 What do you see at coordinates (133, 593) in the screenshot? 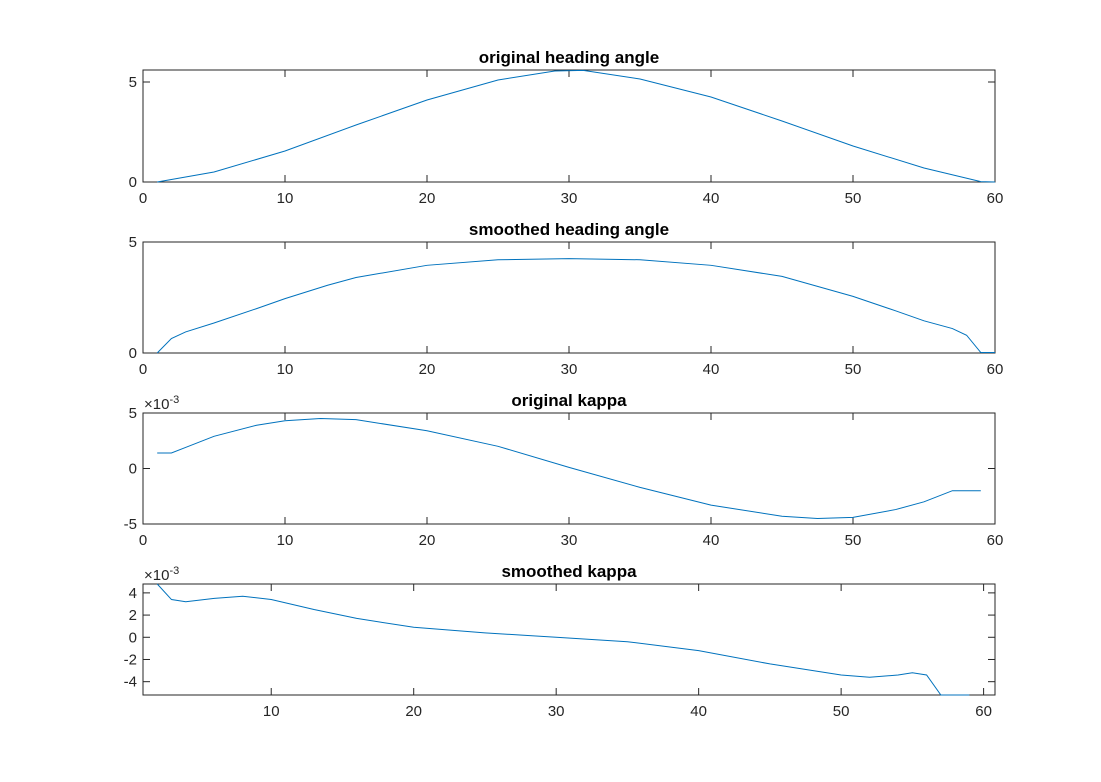
I see `y-tick-label: 4` at bounding box center [133, 593].